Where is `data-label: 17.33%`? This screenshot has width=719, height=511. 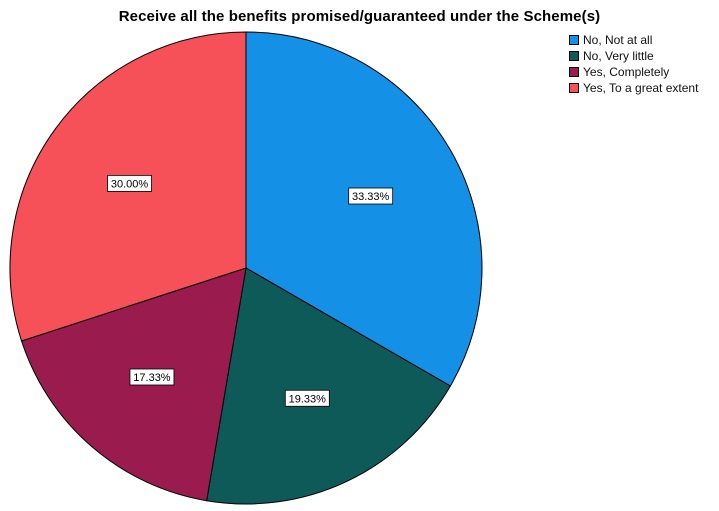 data-label: 17.33% is located at coordinates (152, 377).